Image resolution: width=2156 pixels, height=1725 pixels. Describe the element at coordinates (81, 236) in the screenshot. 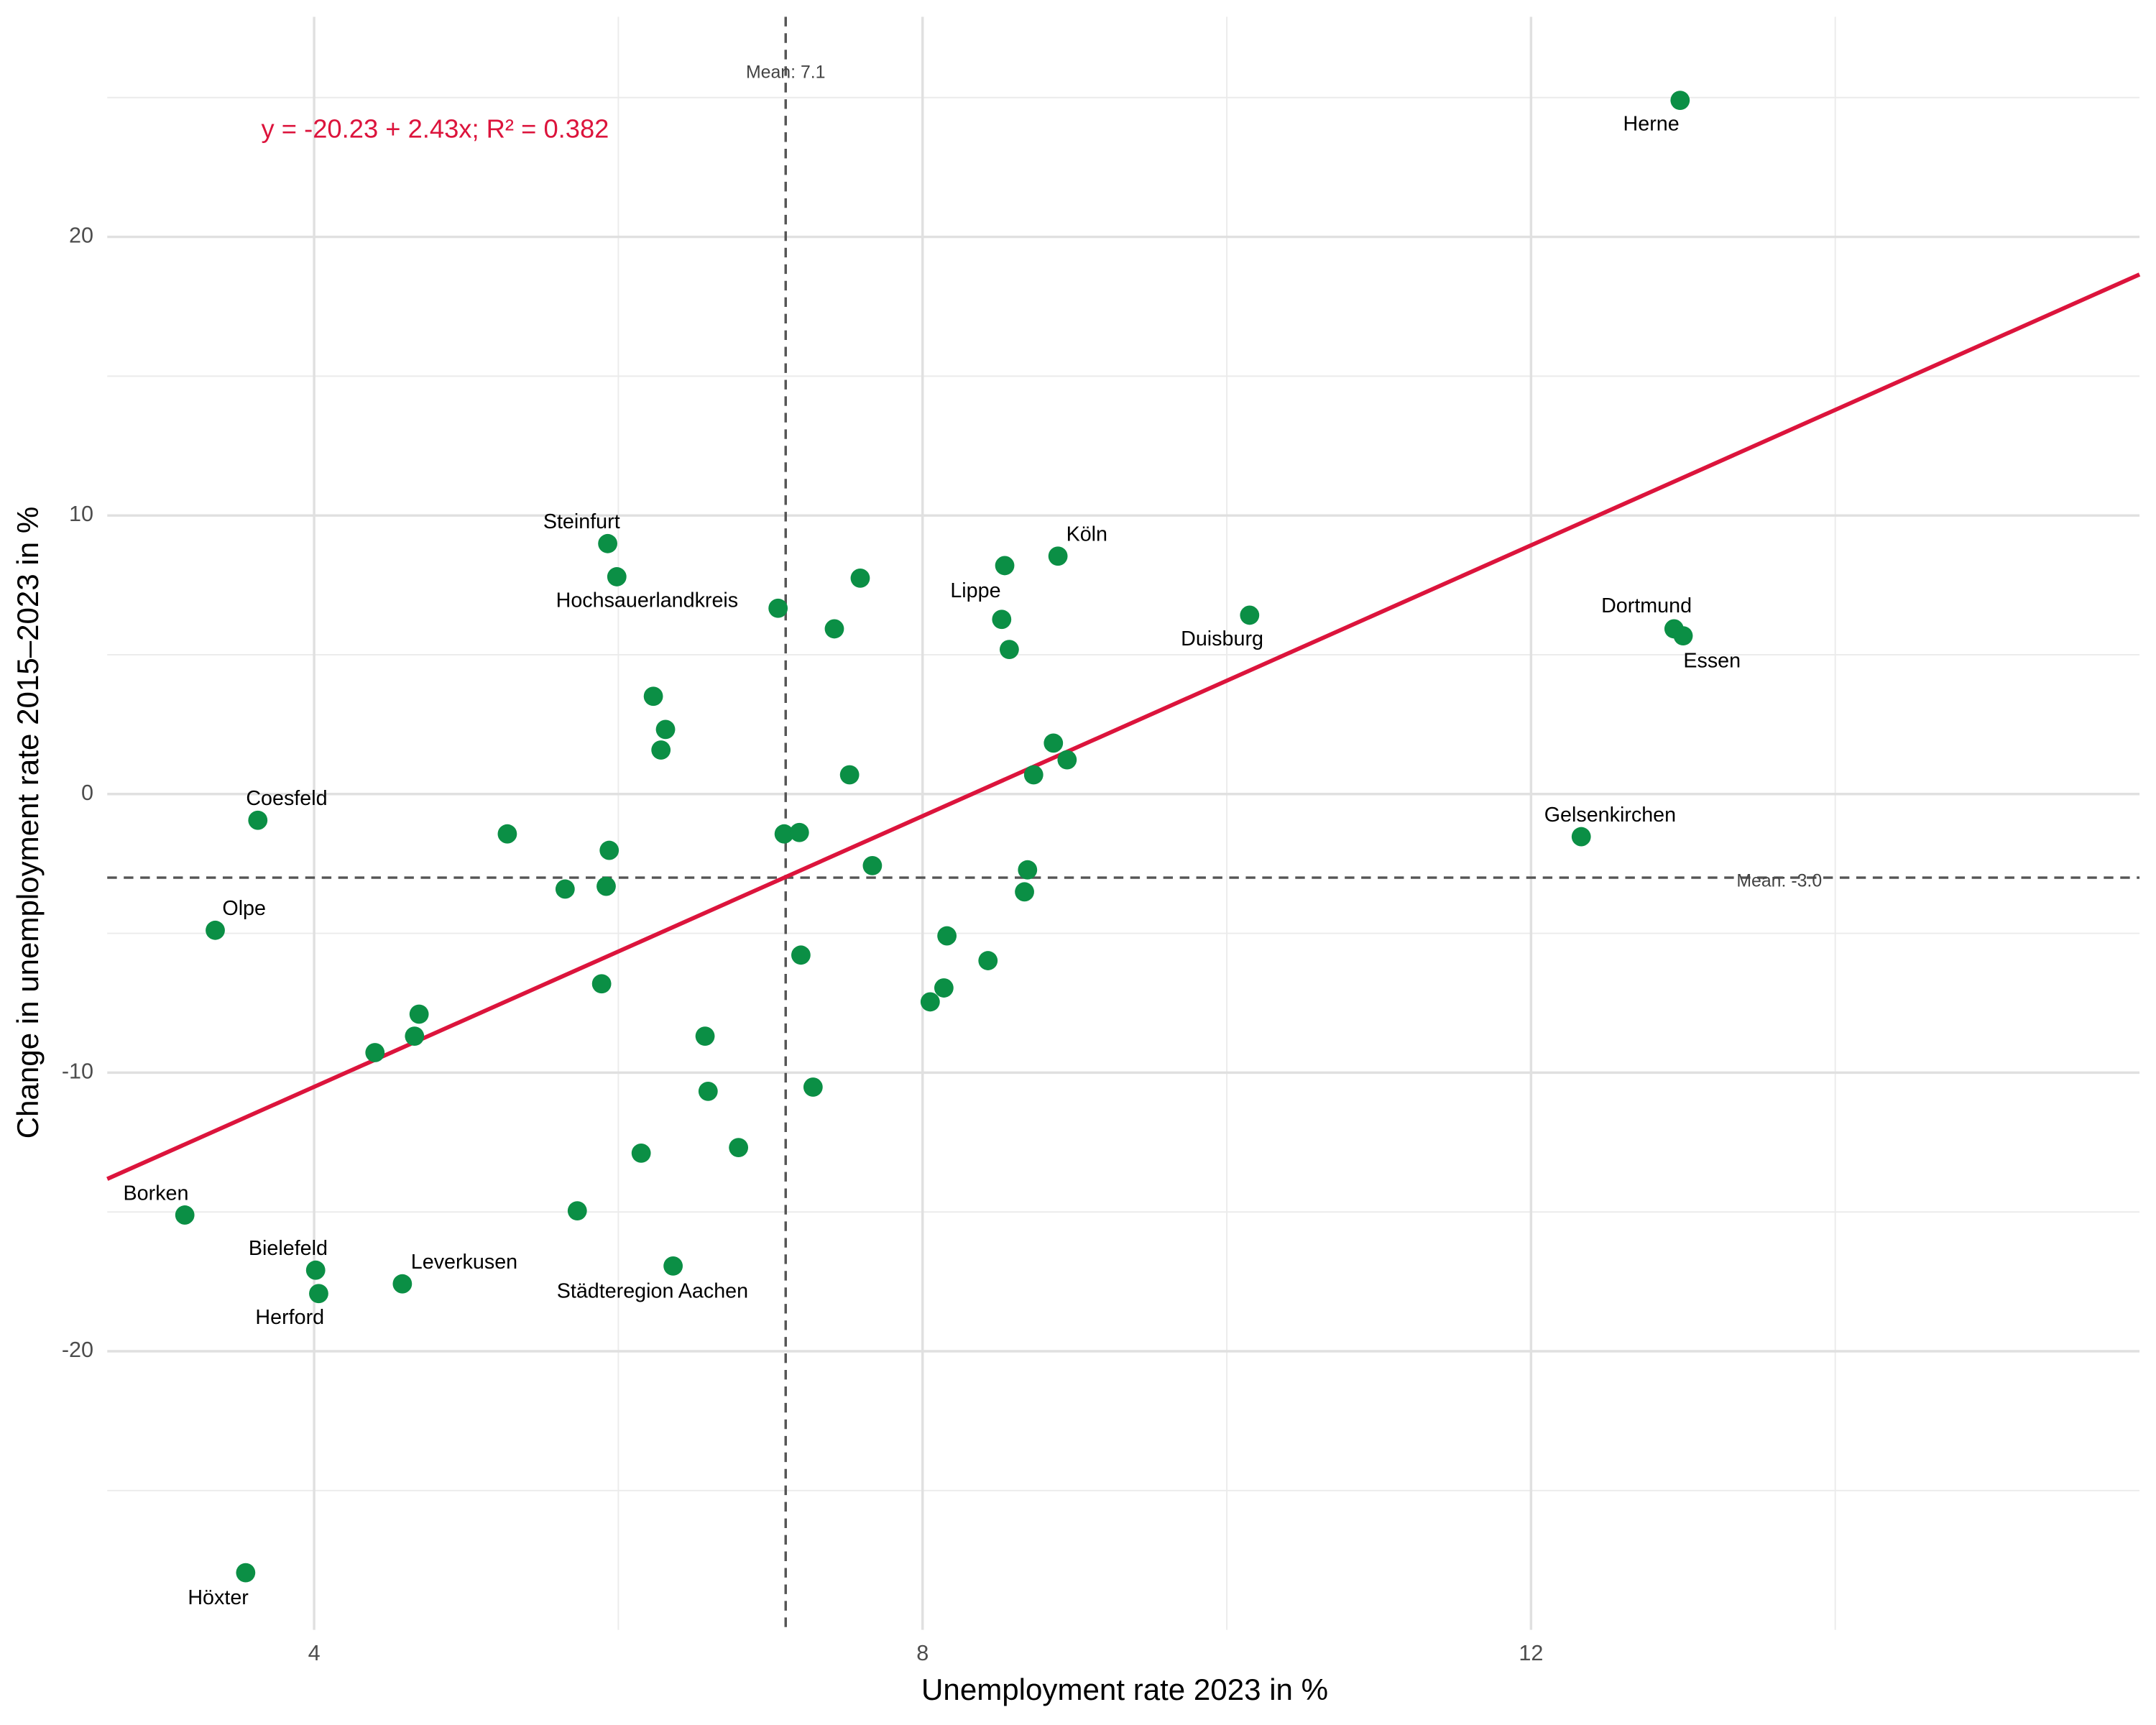

I see `y-tick-label: 20` at that location.